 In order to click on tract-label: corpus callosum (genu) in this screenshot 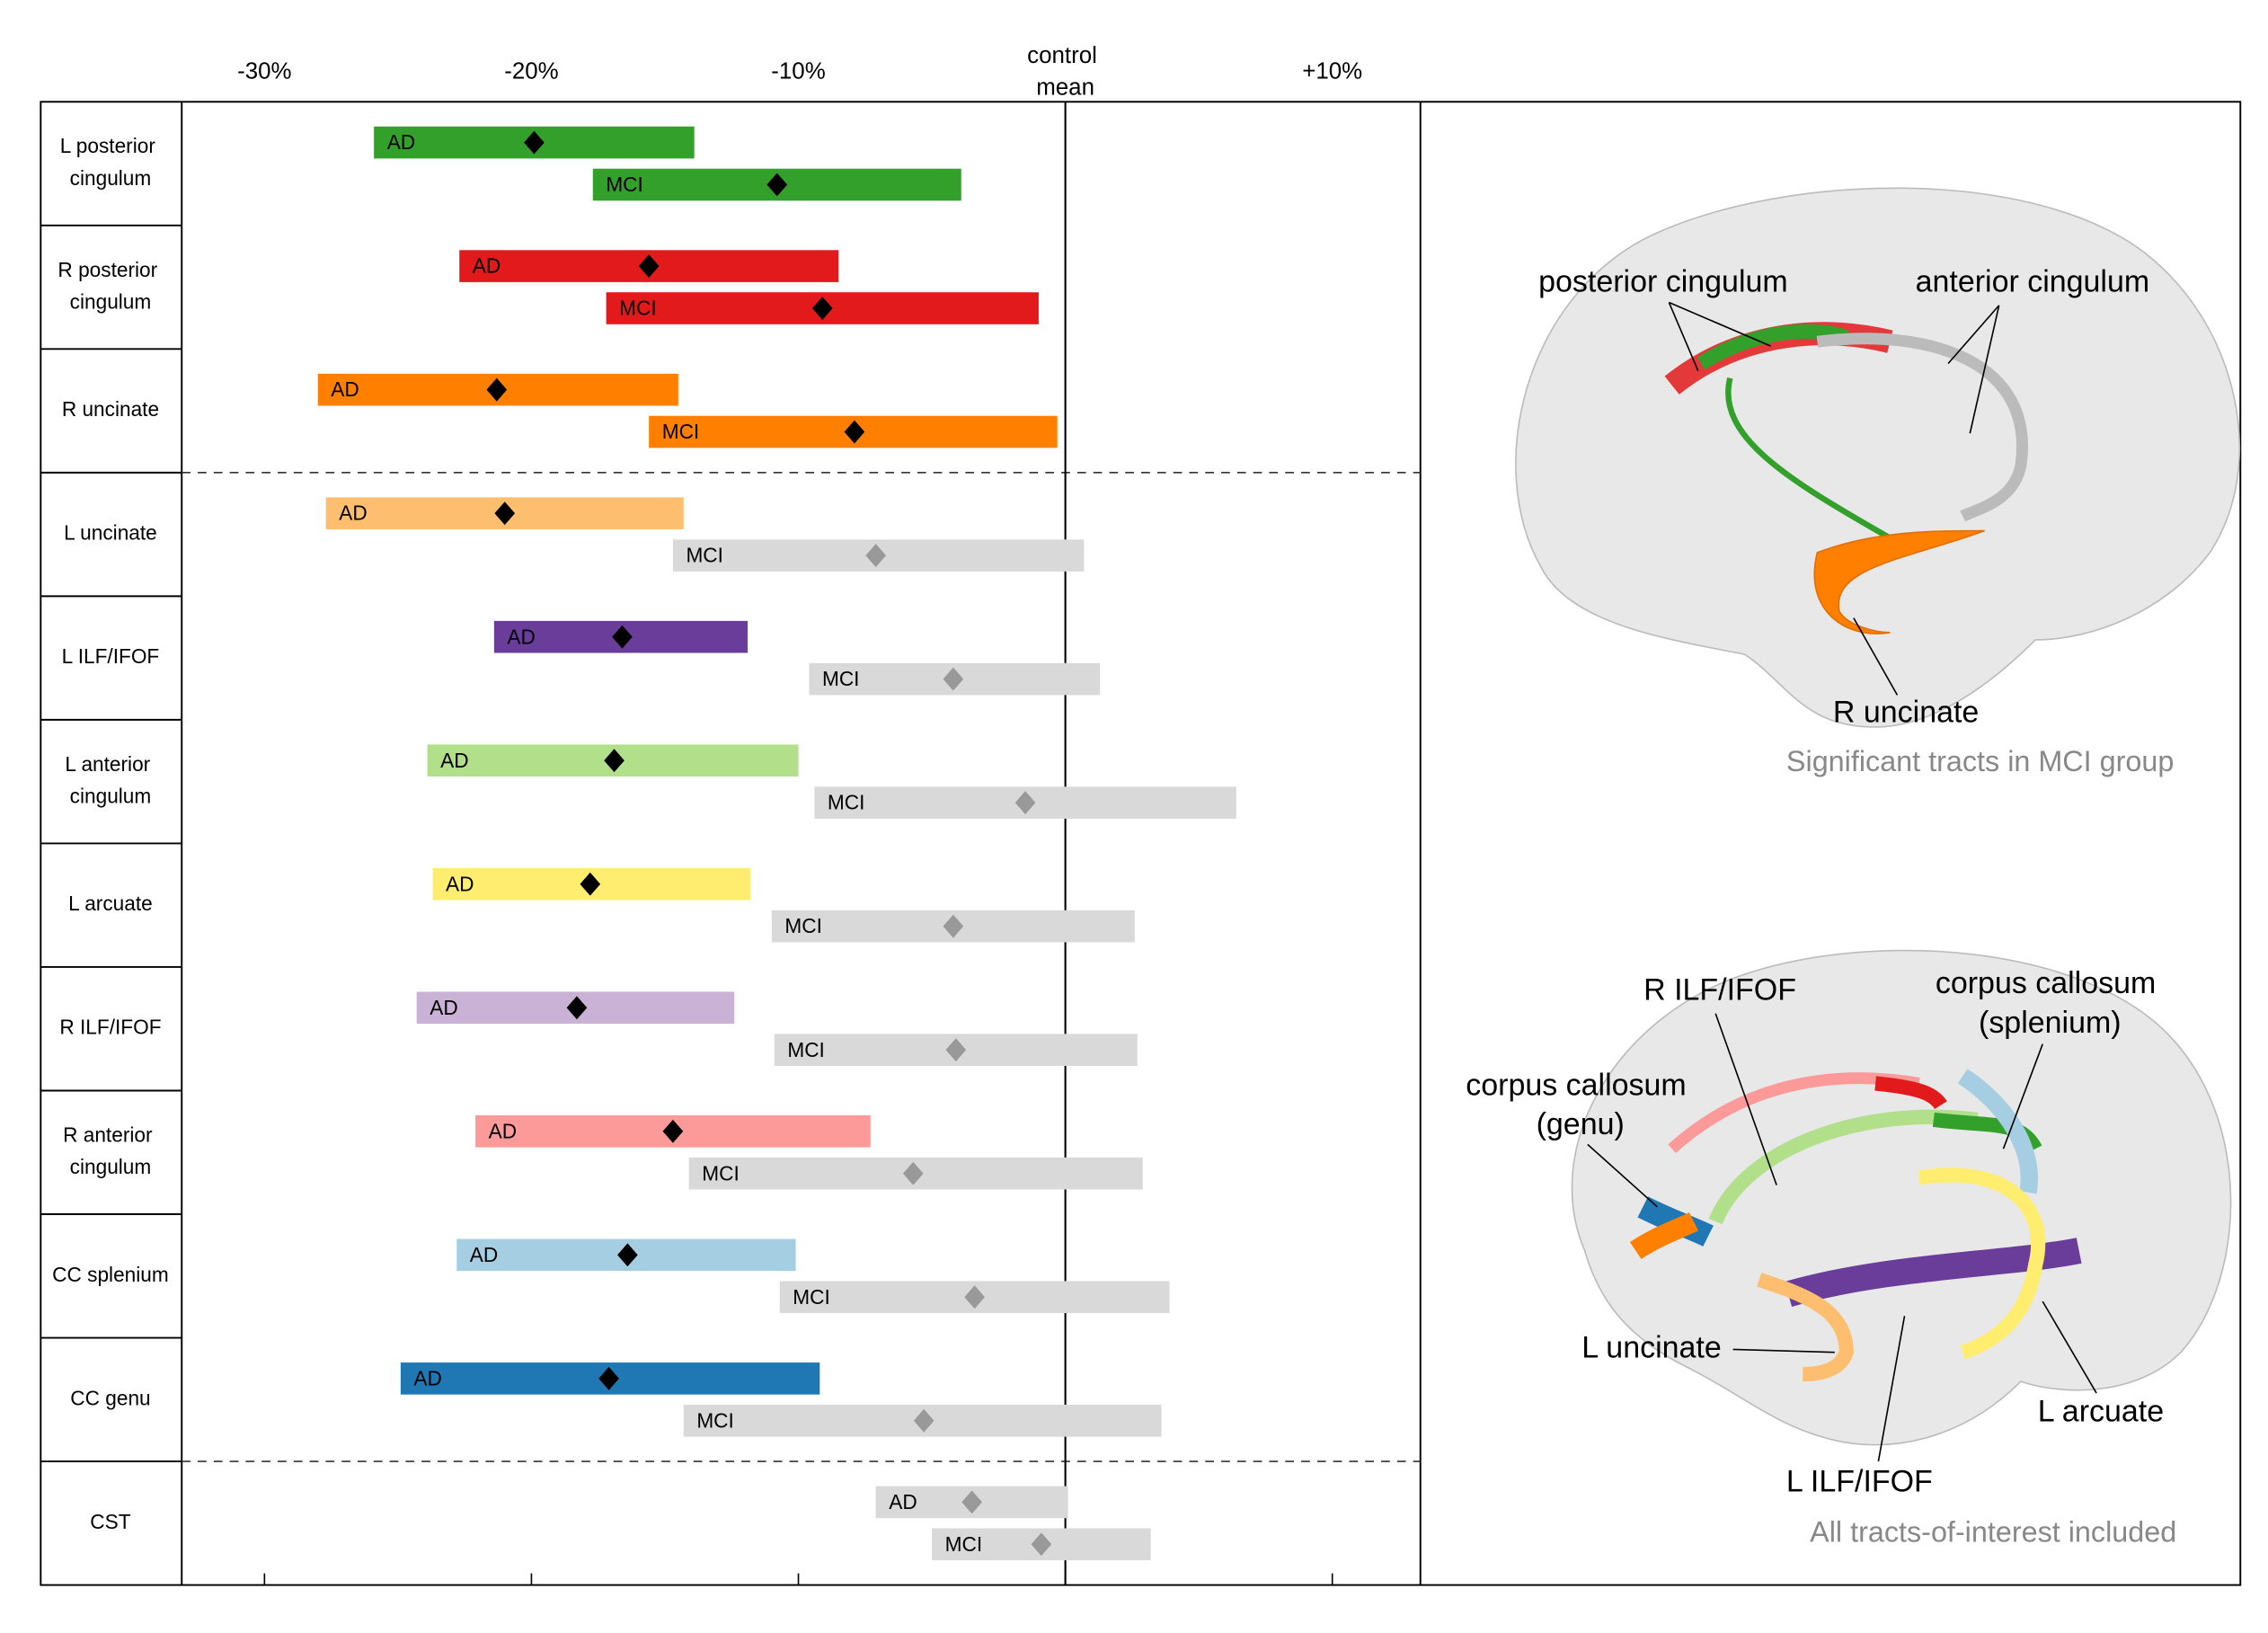, I will do `click(1580, 1104)`.